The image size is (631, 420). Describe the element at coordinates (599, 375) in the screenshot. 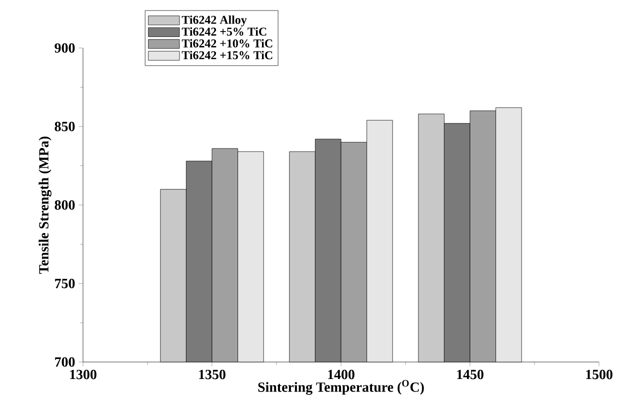

I see `x-tick-label: 1500` at that location.